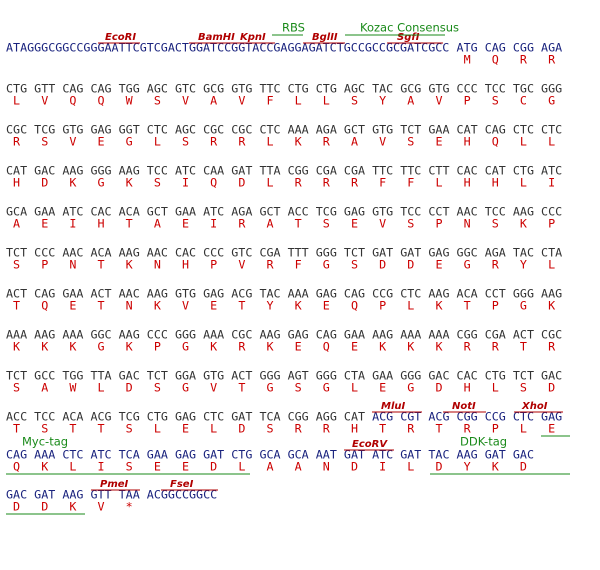  Describe the element at coordinates (44, 417) in the screenshot. I see `codon: TCC` at that location.